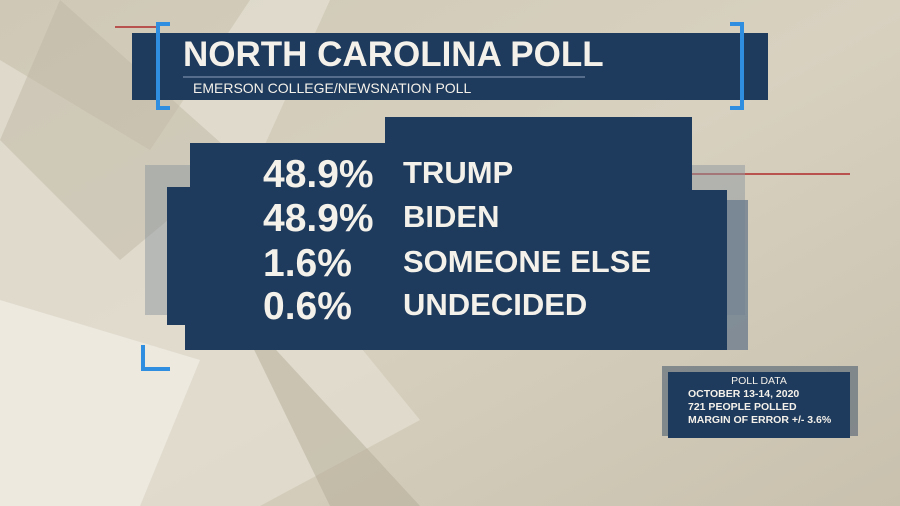 The width and height of the screenshot is (900, 506). Describe the element at coordinates (760, 420) in the screenshot. I see `poll-data-line: MARGIN OF ERROR +/- 3.6%` at that location.